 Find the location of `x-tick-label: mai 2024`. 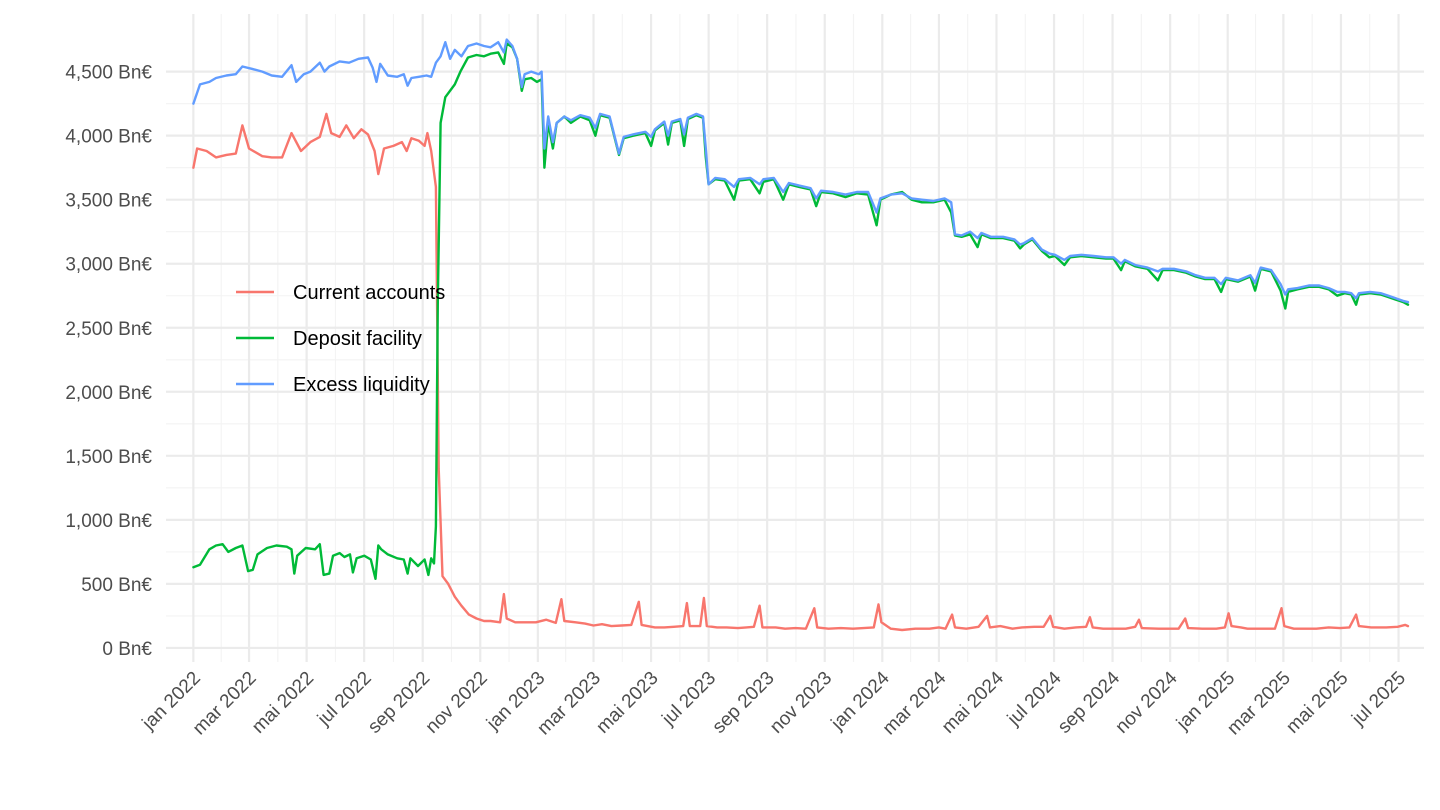

x-tick-label: mai 2024 is located at coordinates (973, 702).